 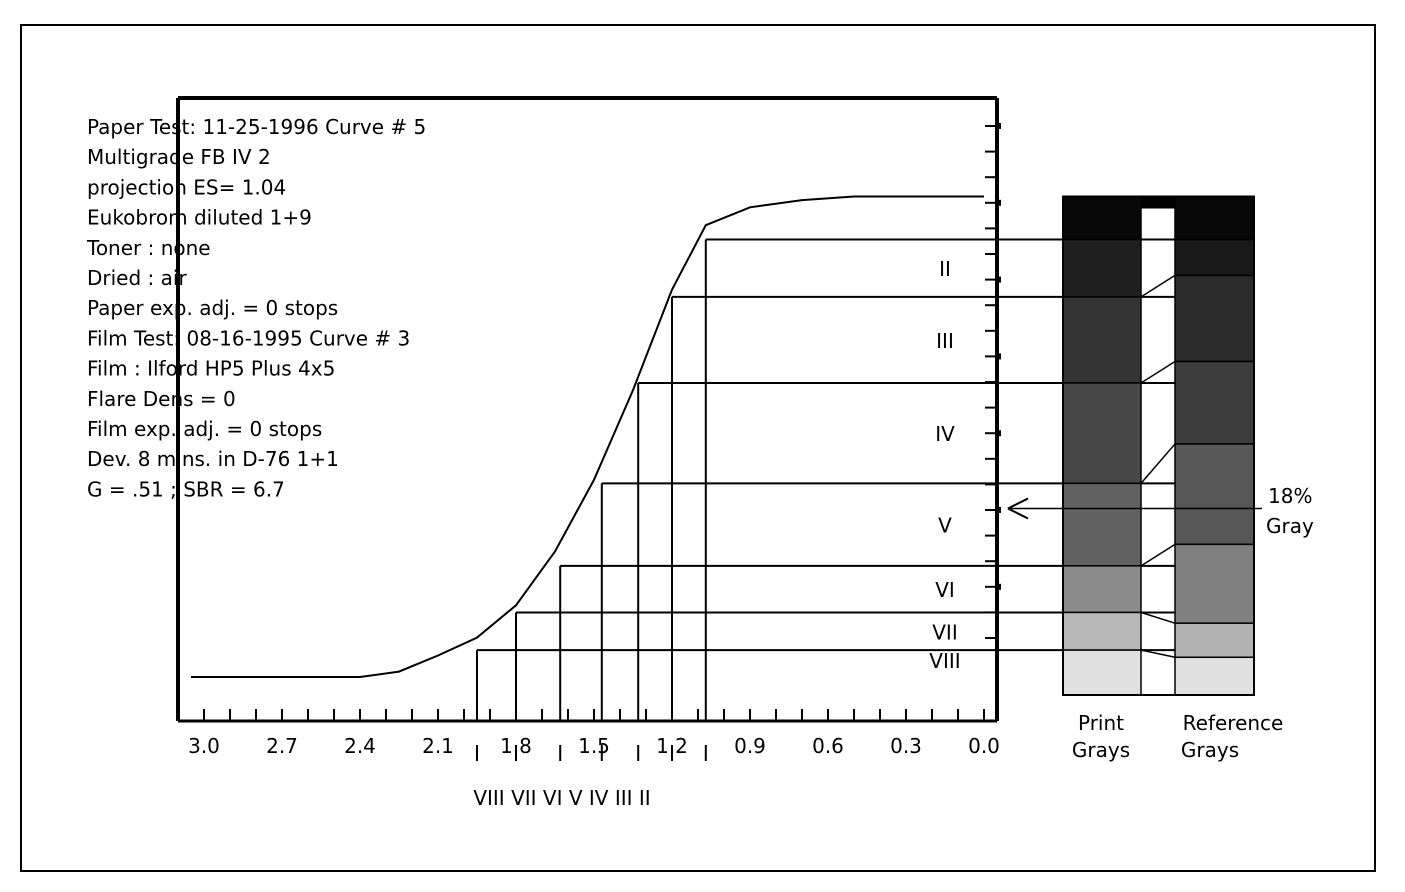 What do you see at coordinates (944, 632) in the screenshot?
I see `zone-label: VII` at bounding box center [944, 632].